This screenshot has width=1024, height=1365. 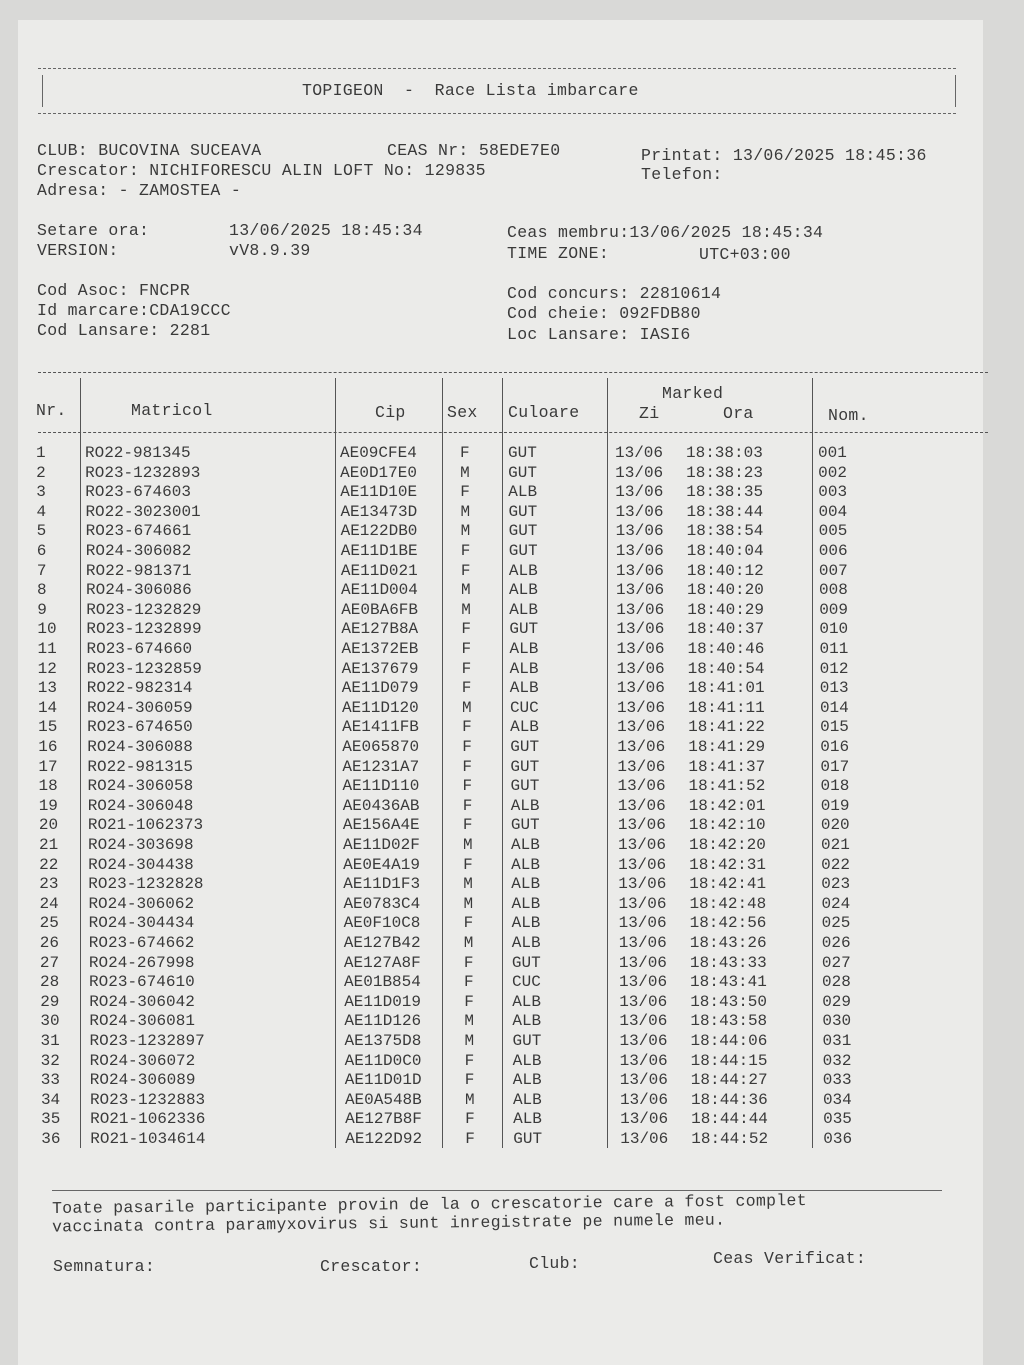 What do you see at coordinates (49, 864) in the screenshot?
I see `cell-nr: 22` at bounding box center [49, 864].